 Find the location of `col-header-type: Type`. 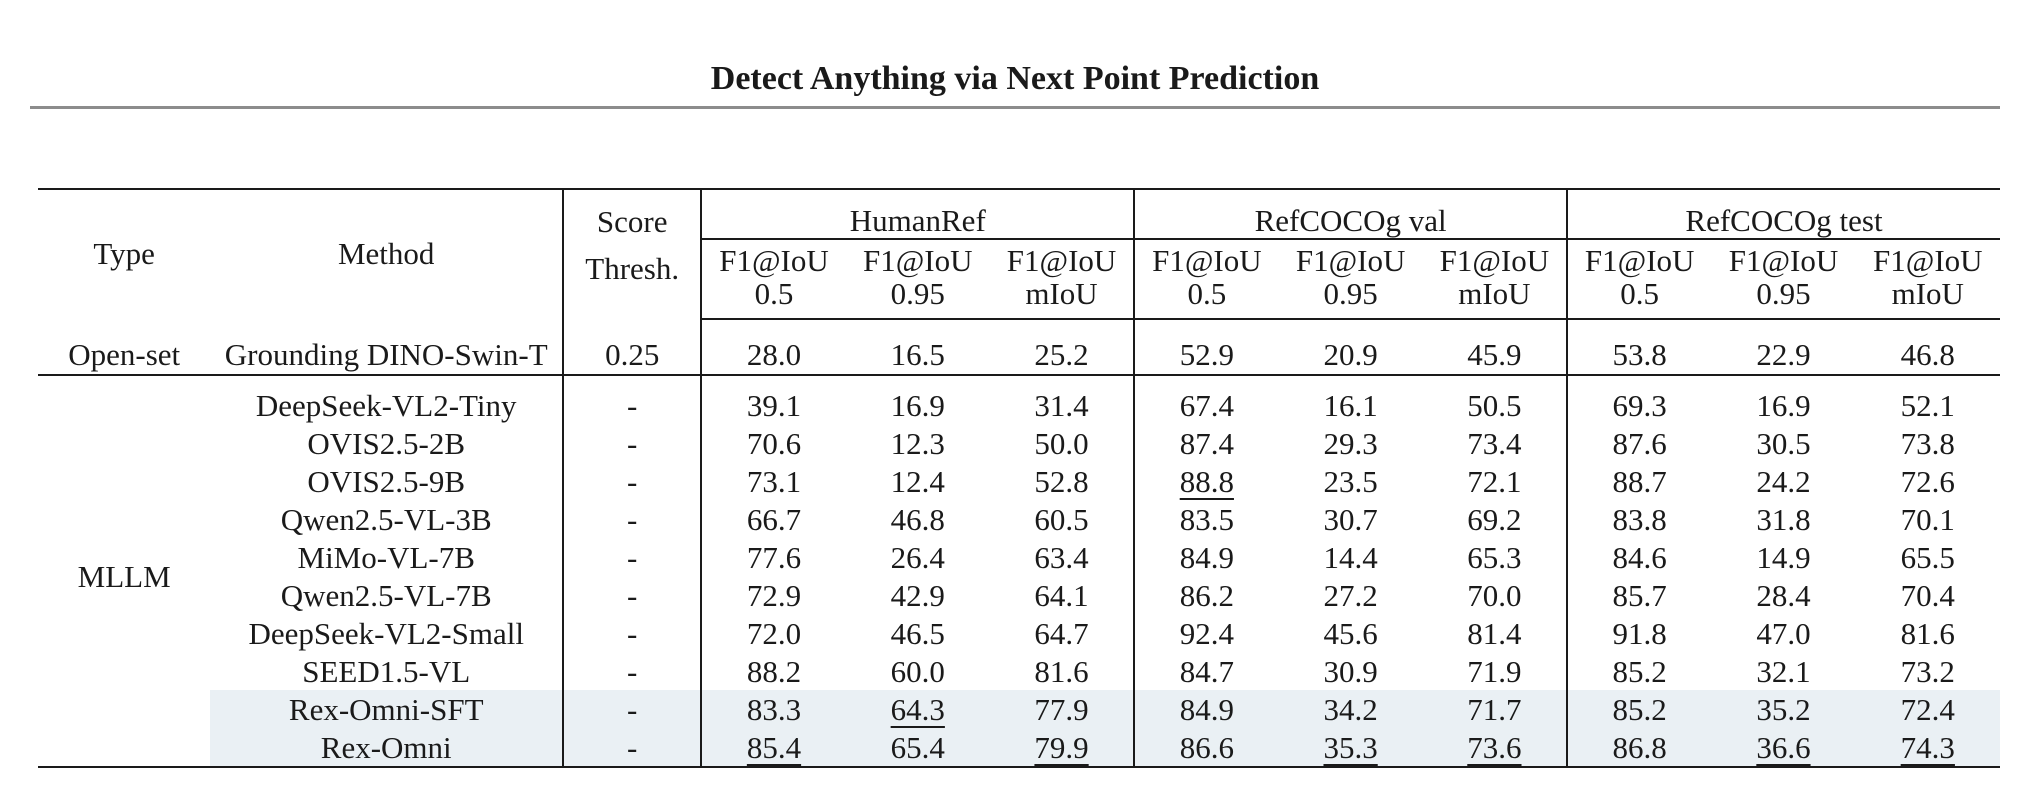

col-header-type: Type is located at coordinates (124, 253).